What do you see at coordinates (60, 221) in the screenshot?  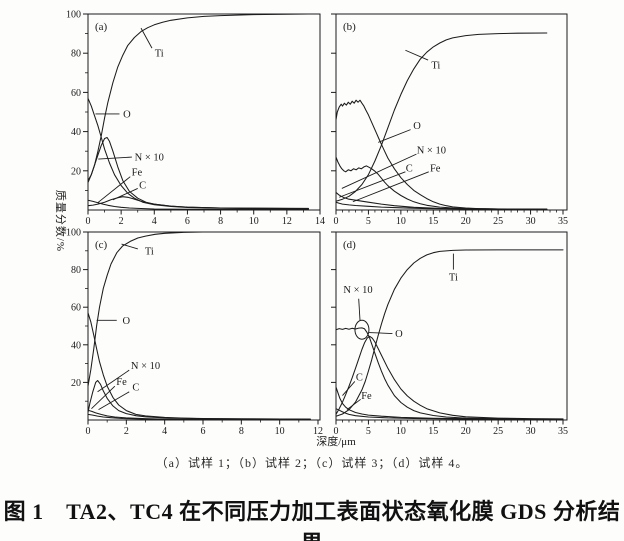 I see `y-axis-title: 质量分数/%` at bounding box center [60, 221].